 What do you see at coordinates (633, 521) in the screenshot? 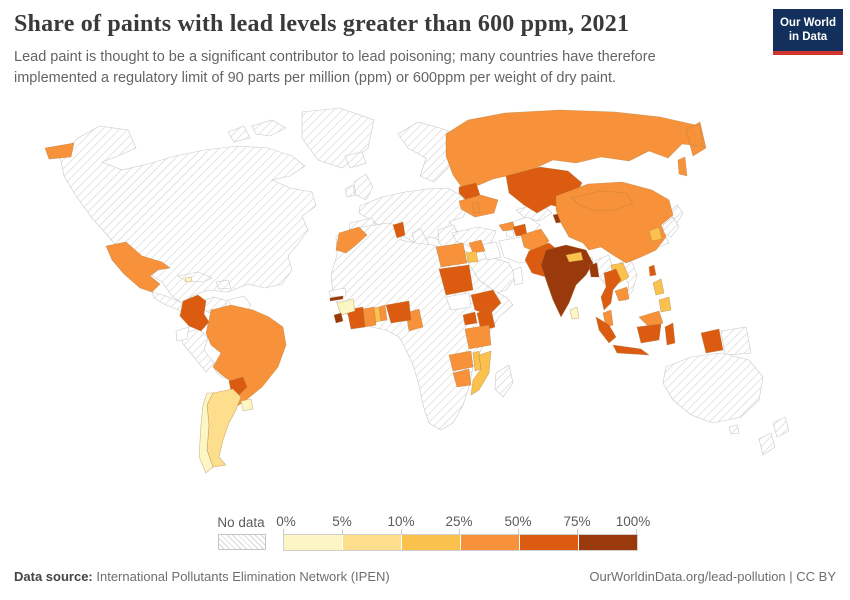
I see `legend-tick-label: 100%` at bounding box center [633, 521].